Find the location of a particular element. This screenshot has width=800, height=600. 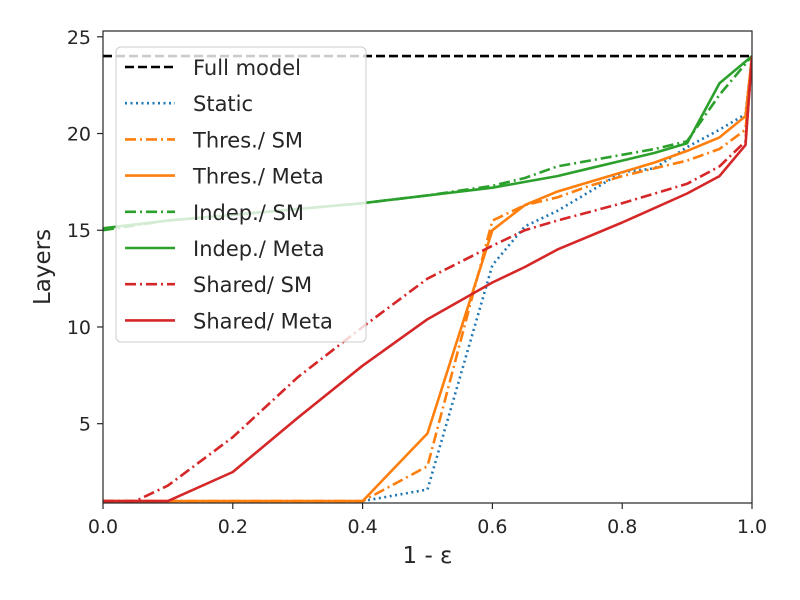

y-tick-label: 10 is located at coordinates (79, 328).